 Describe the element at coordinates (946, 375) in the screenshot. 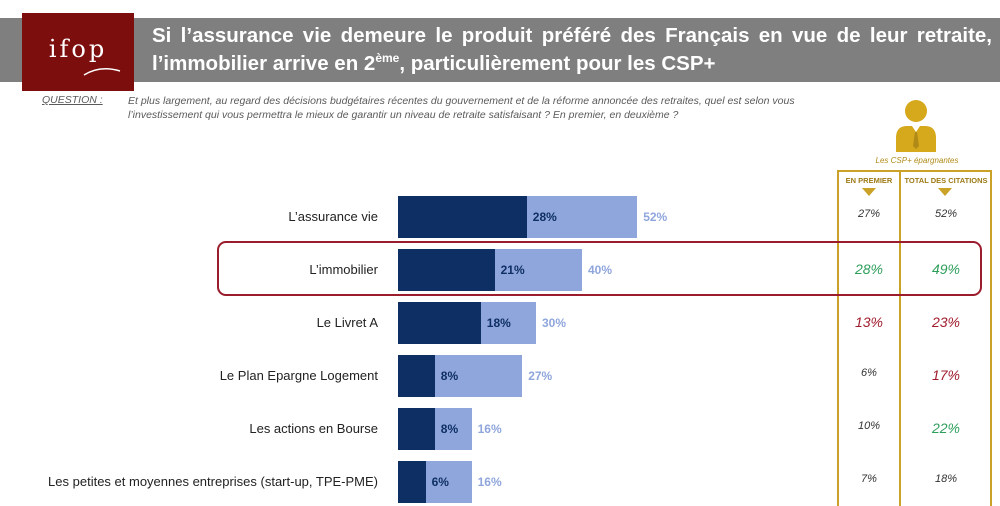

I see `csp-total-value: 17%` at that location.